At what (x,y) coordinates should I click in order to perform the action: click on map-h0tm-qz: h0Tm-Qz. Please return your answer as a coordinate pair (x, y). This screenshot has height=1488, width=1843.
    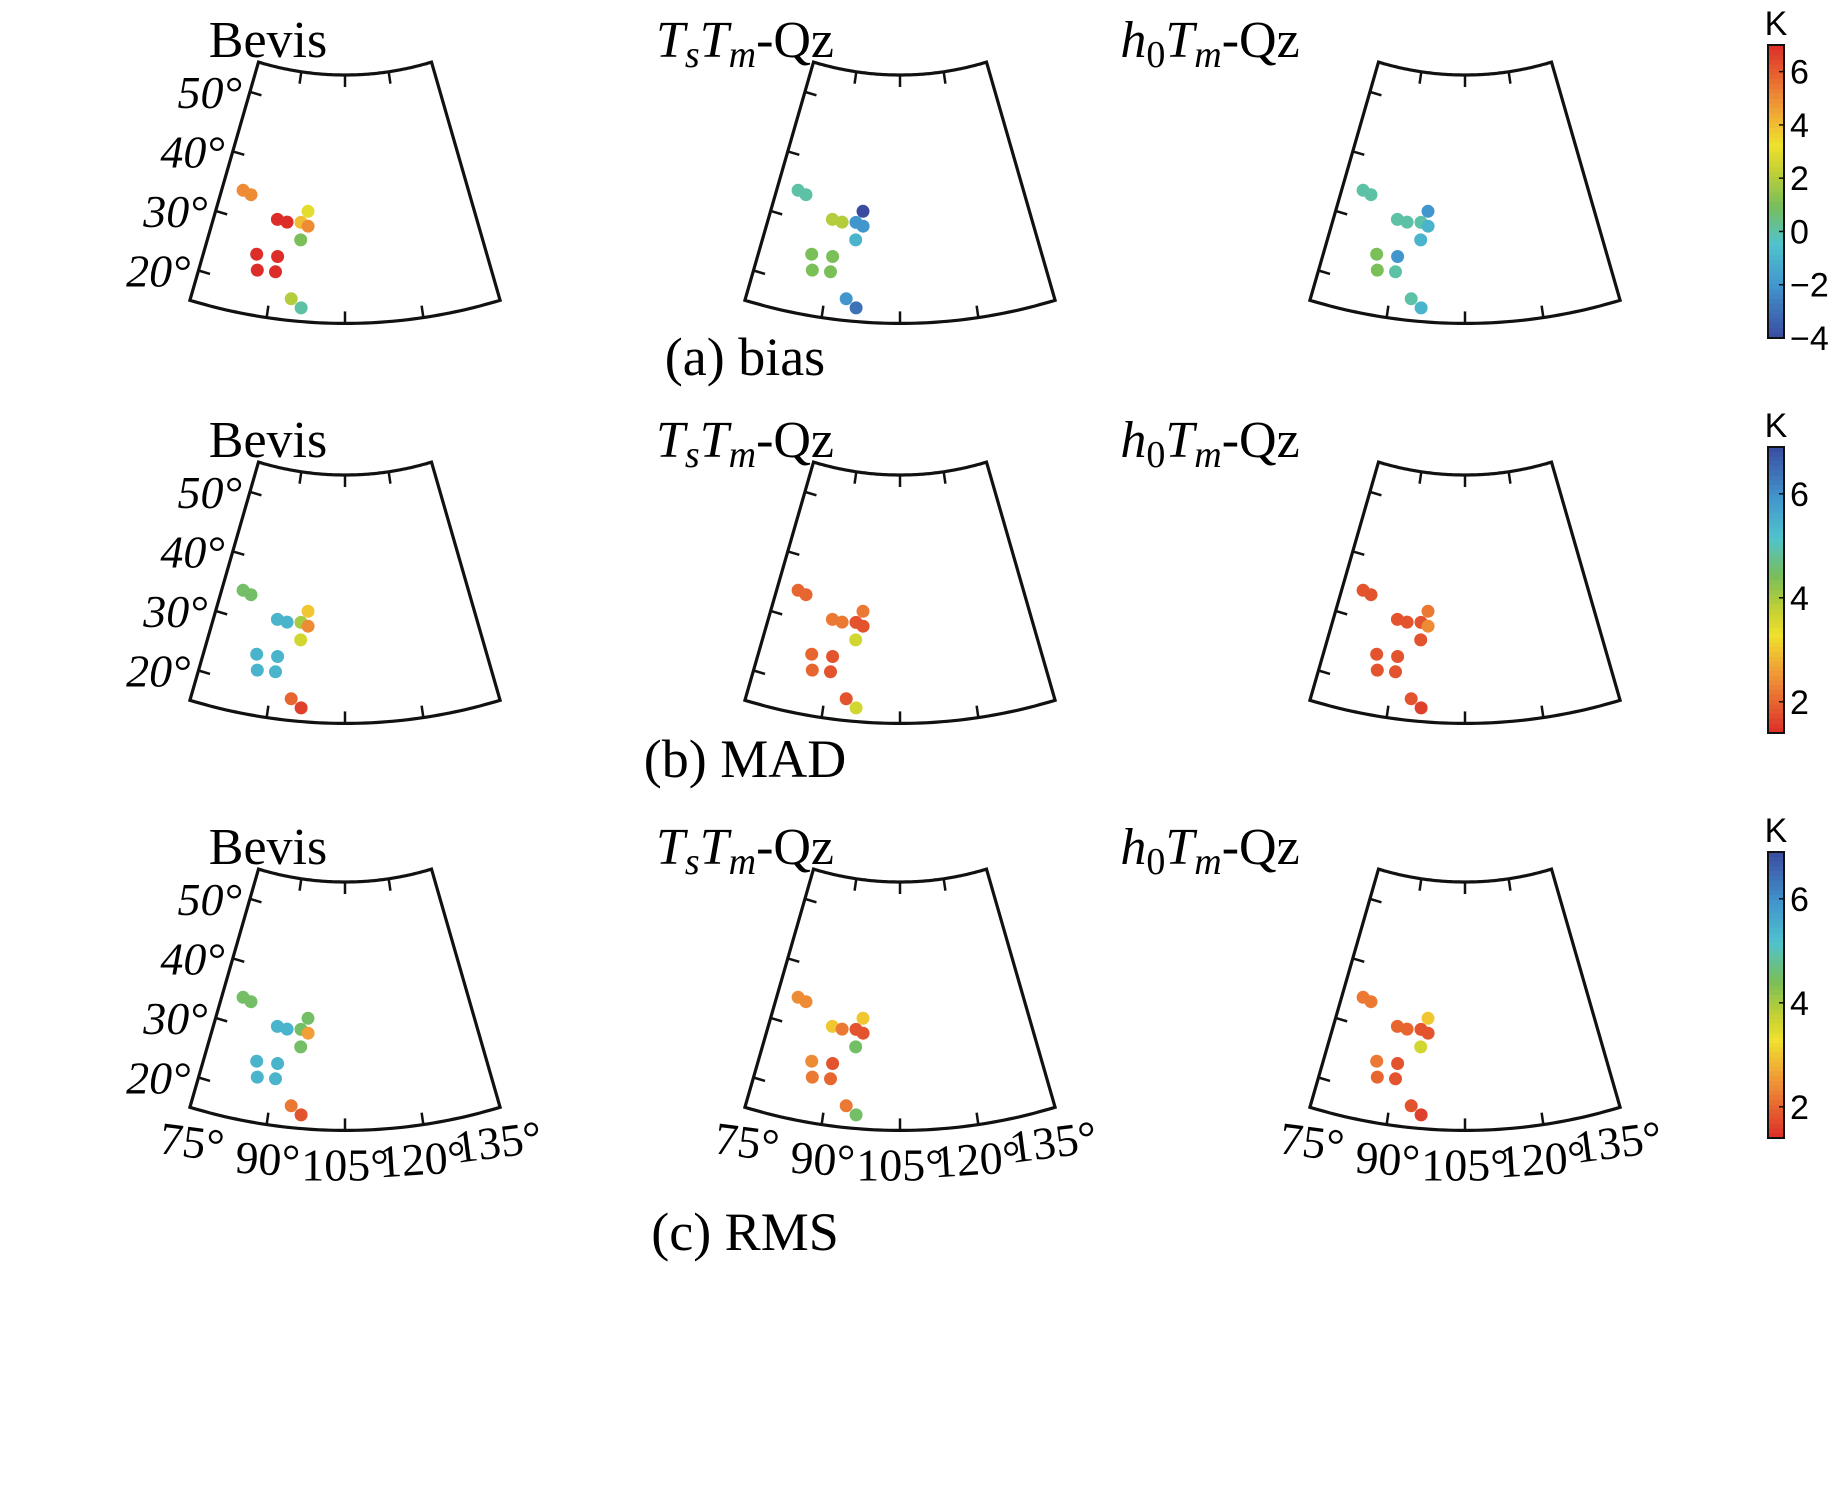
    Looking at the image, I should click on (1371, 568).